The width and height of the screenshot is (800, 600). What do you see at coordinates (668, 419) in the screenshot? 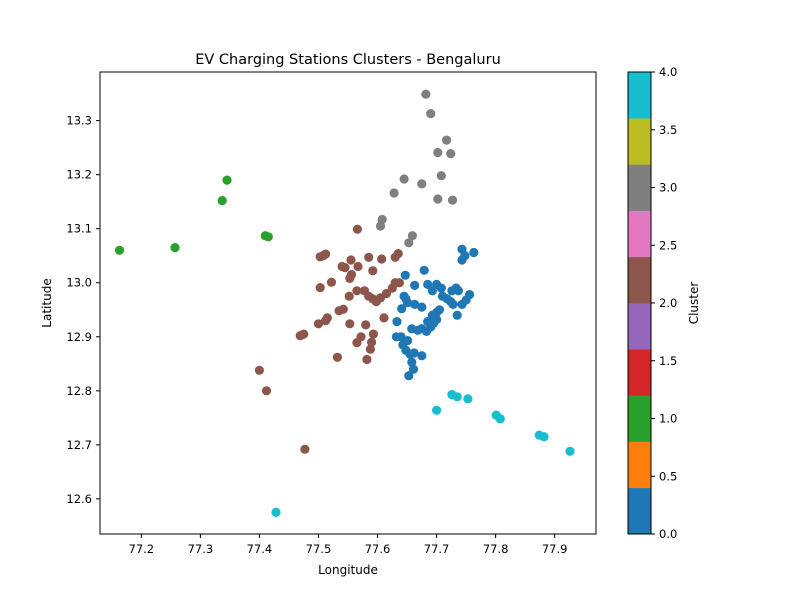
I see `colorbar-tick-label: 1.0` at bounding box center [668, 419].